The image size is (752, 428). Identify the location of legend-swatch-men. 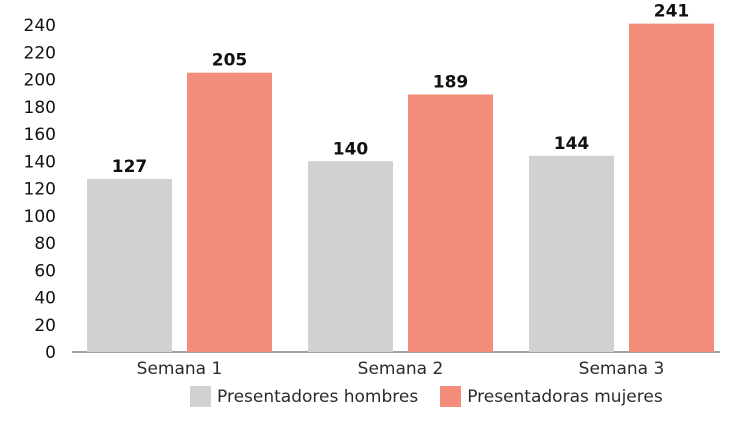
(200, 396).